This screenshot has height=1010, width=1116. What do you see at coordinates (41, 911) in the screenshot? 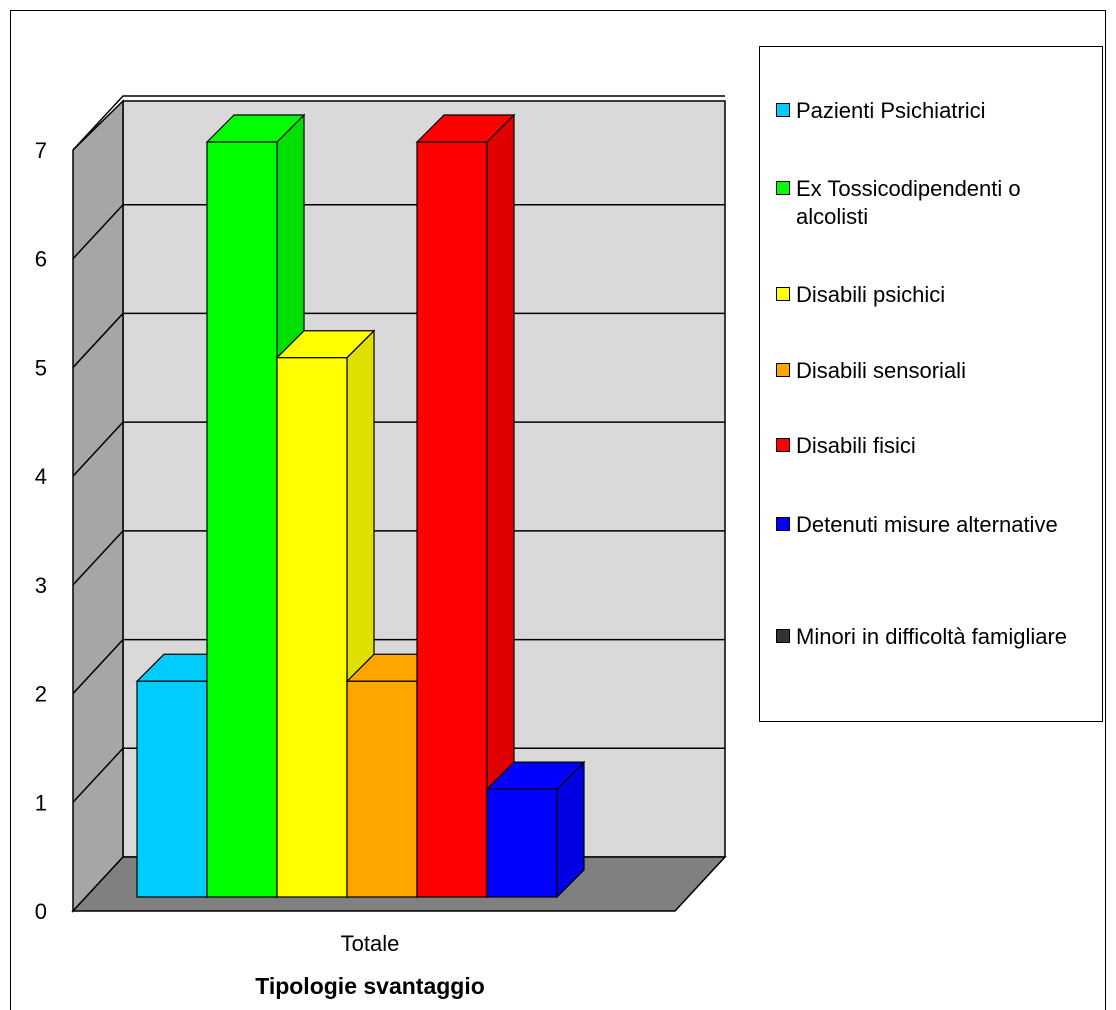
I see `y-tick-label: 0` at bounding box center [41, 911].